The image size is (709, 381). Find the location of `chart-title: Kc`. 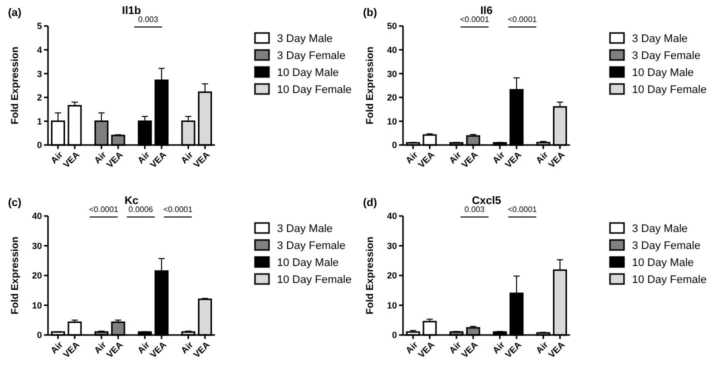

chart-title: Kc is located at coordinates (131, 201).